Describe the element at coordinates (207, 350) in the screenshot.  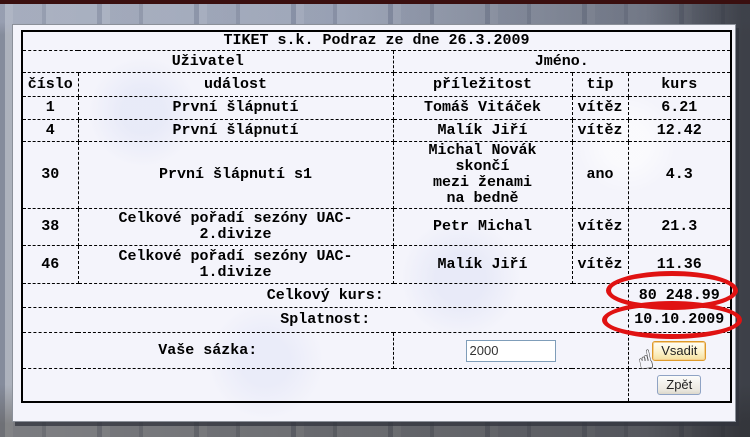
I see `stake-label: Vaše sázka:` at that location.